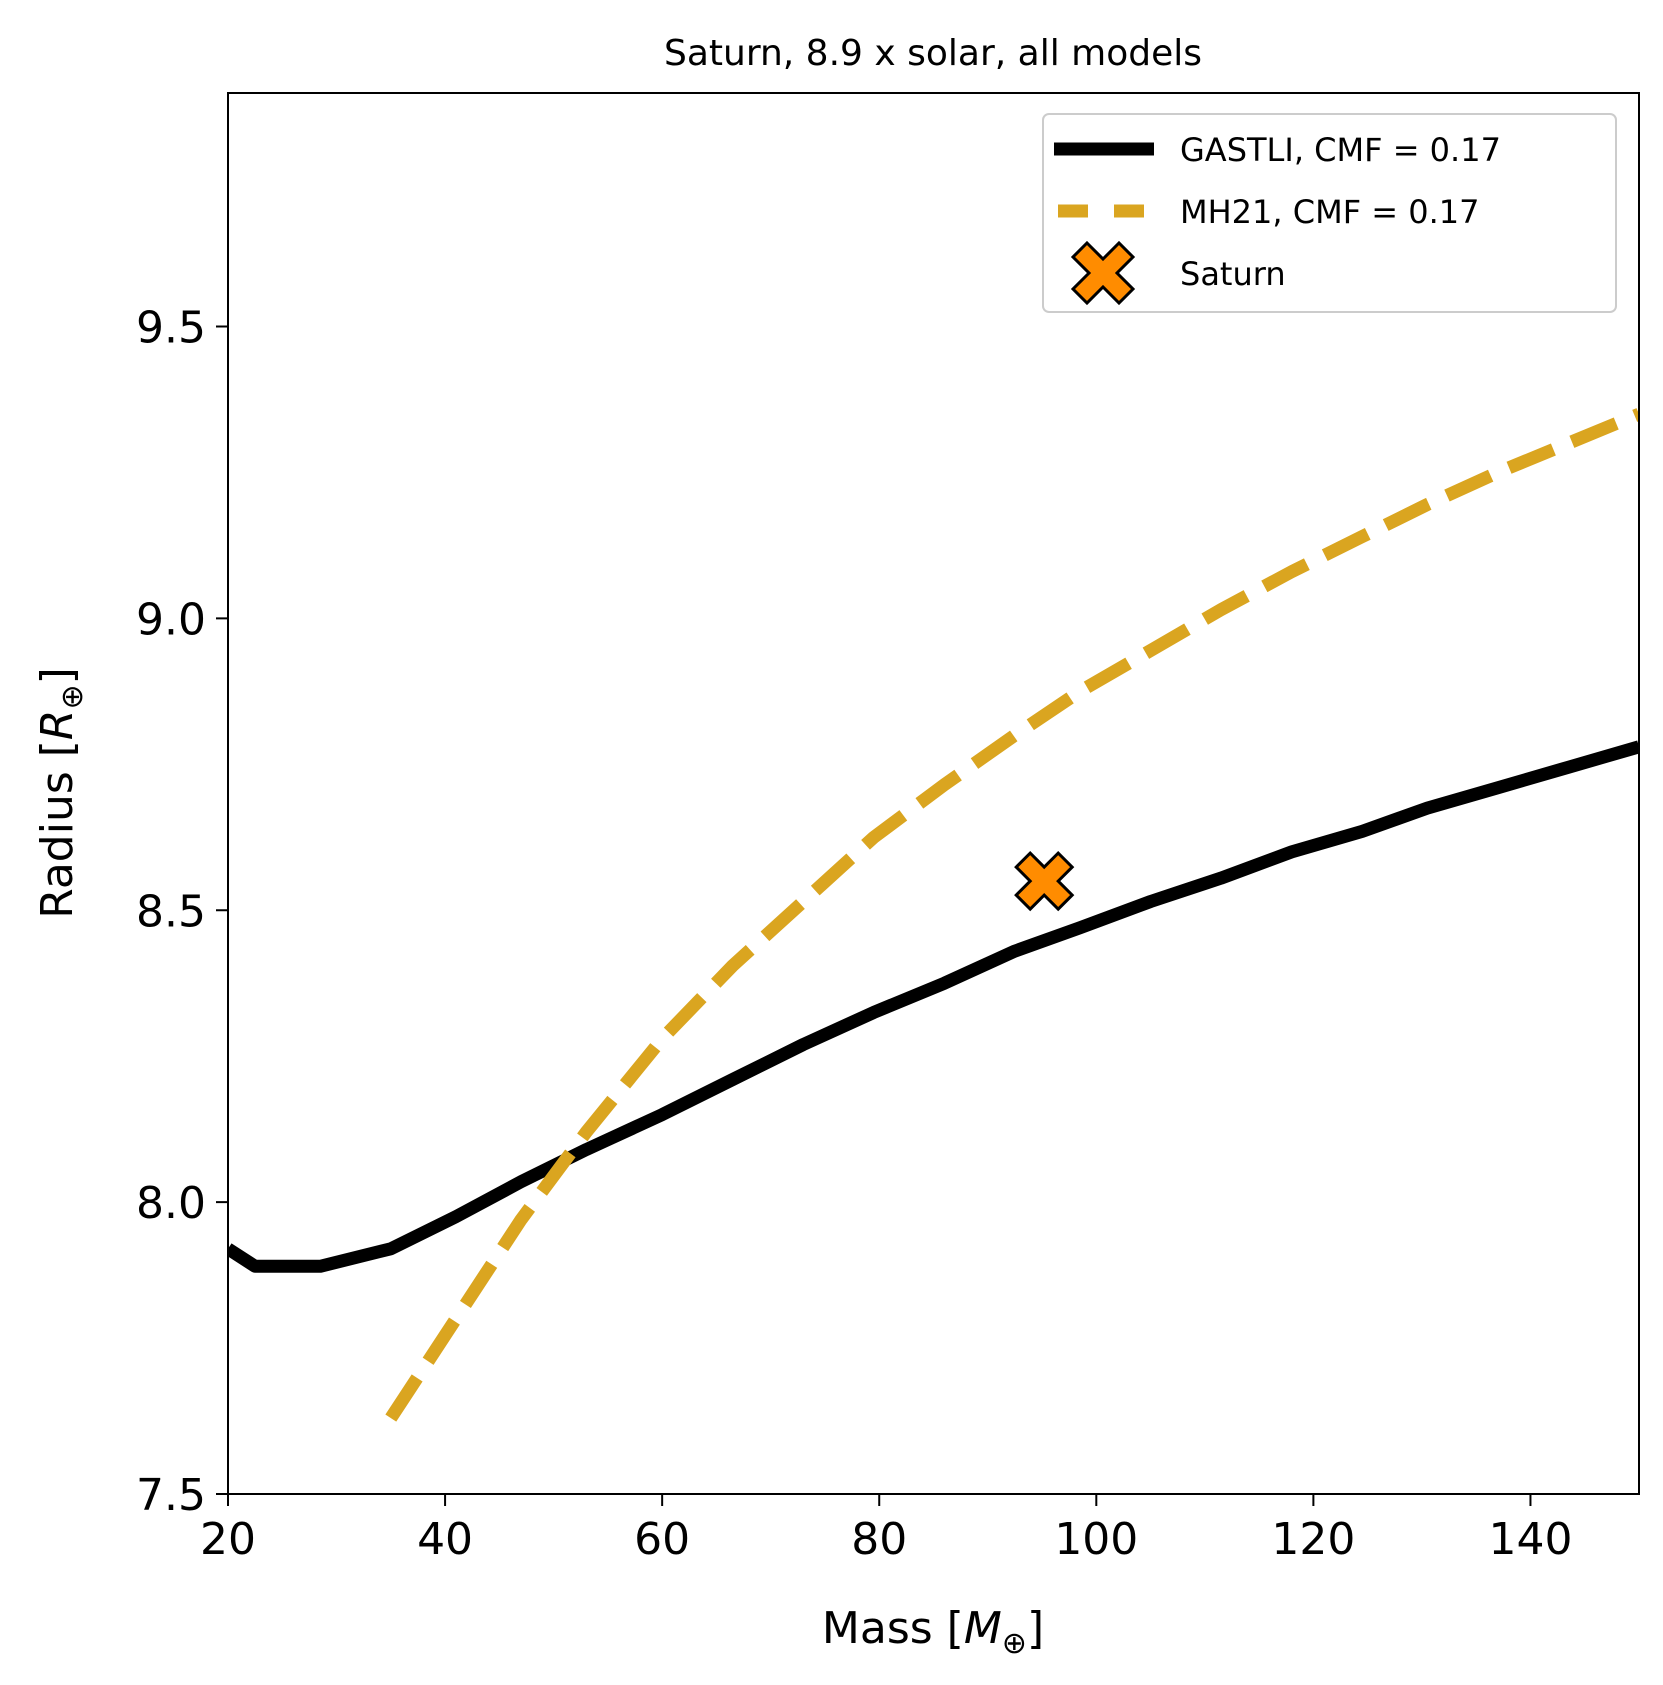 The height and width of the screenshot is (1685, 1663). Describe the element at coordinates (61, 793) in the screenshot. I see `y-axis-label: Radius [R⊕]` at that location.